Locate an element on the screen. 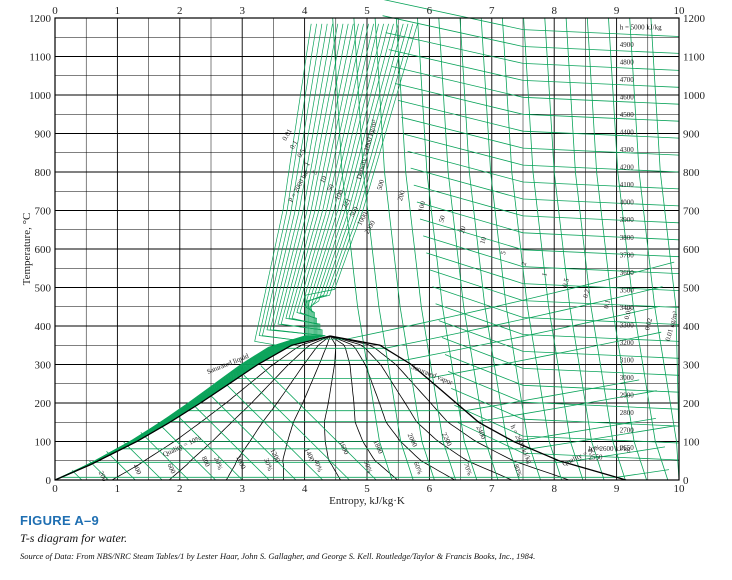 This screenshot has width=732, height=580. isenthalp-label: 3100 is located at coordinates (627, 360).